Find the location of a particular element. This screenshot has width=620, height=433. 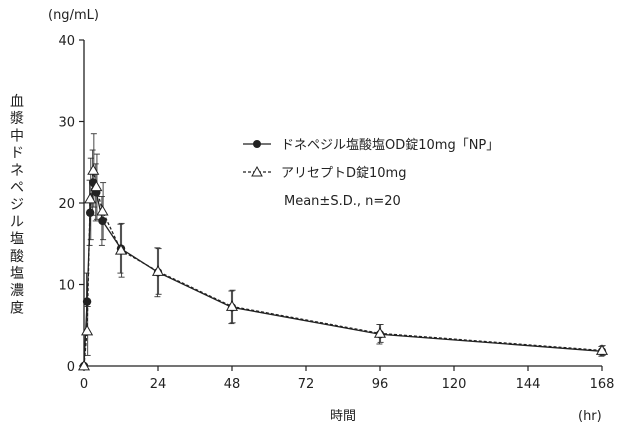

legend-marker-aricept is located at coordinates (257, 171).